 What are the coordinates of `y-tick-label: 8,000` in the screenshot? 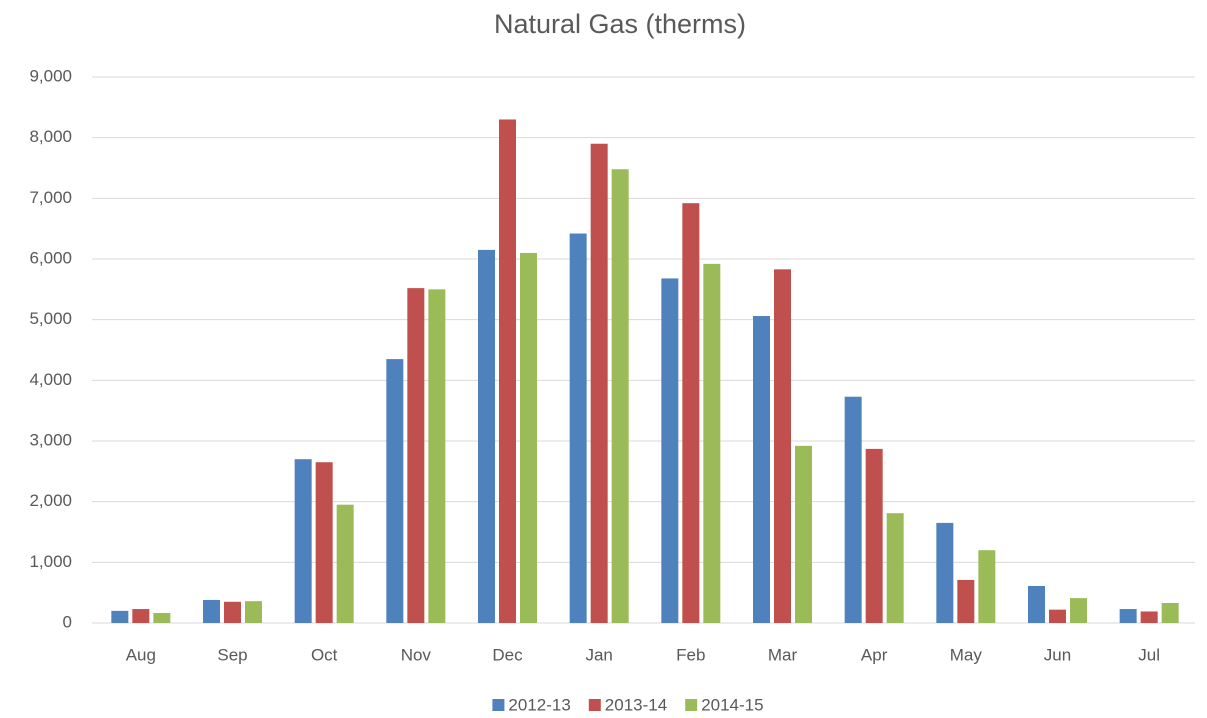 It's located at (50, 136).